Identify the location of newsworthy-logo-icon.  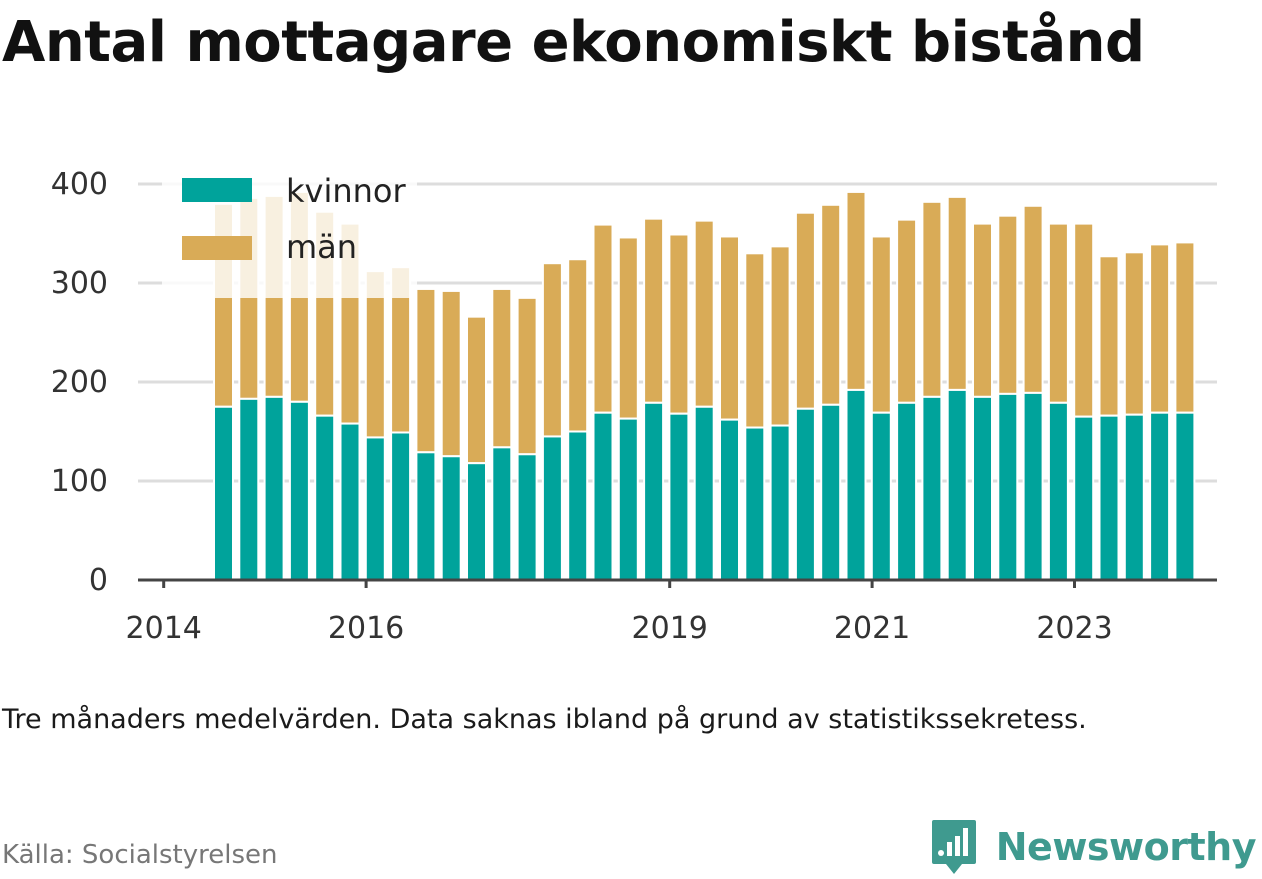
(953, 847).